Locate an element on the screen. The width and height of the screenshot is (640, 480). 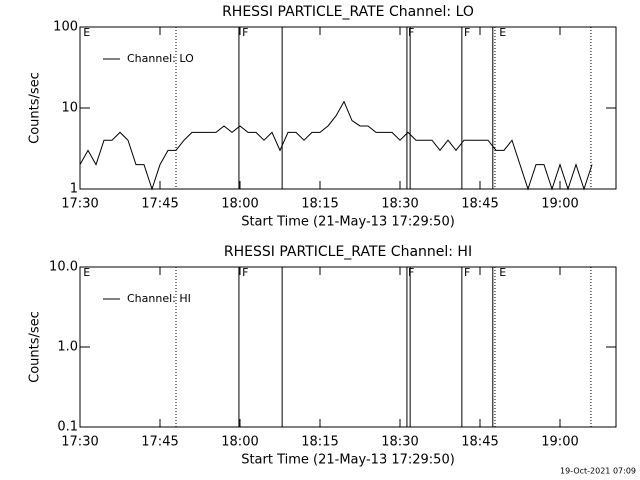
y-tick-label: 10 is located at coordinates (69, 108).